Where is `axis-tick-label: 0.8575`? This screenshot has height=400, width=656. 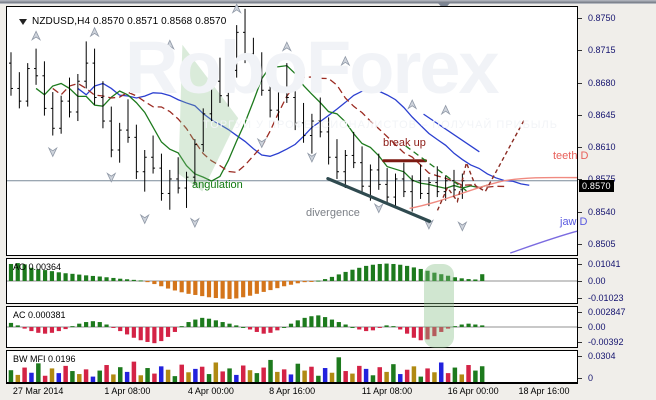
axis-tick-label: 0.8575 is located at coordinates (602, 179).